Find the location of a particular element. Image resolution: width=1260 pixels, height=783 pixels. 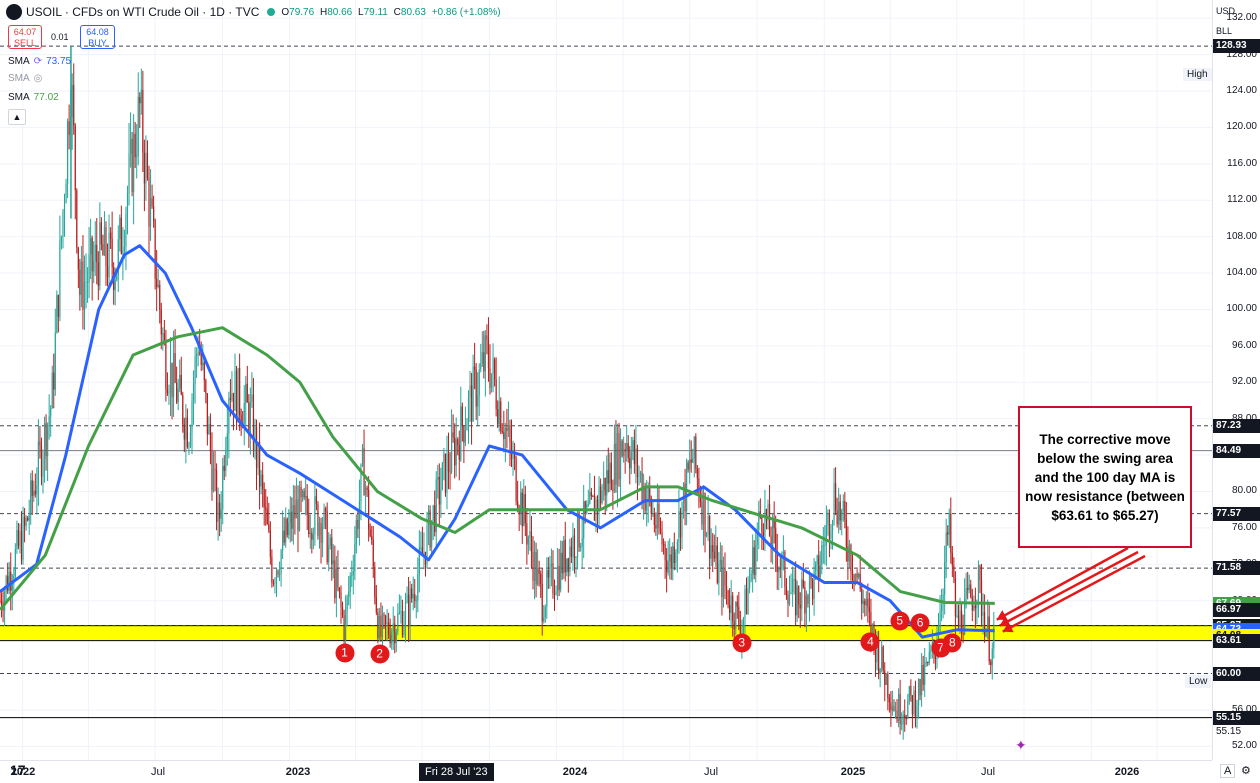

resistance-zone-band is located at coordinates (606, 633).